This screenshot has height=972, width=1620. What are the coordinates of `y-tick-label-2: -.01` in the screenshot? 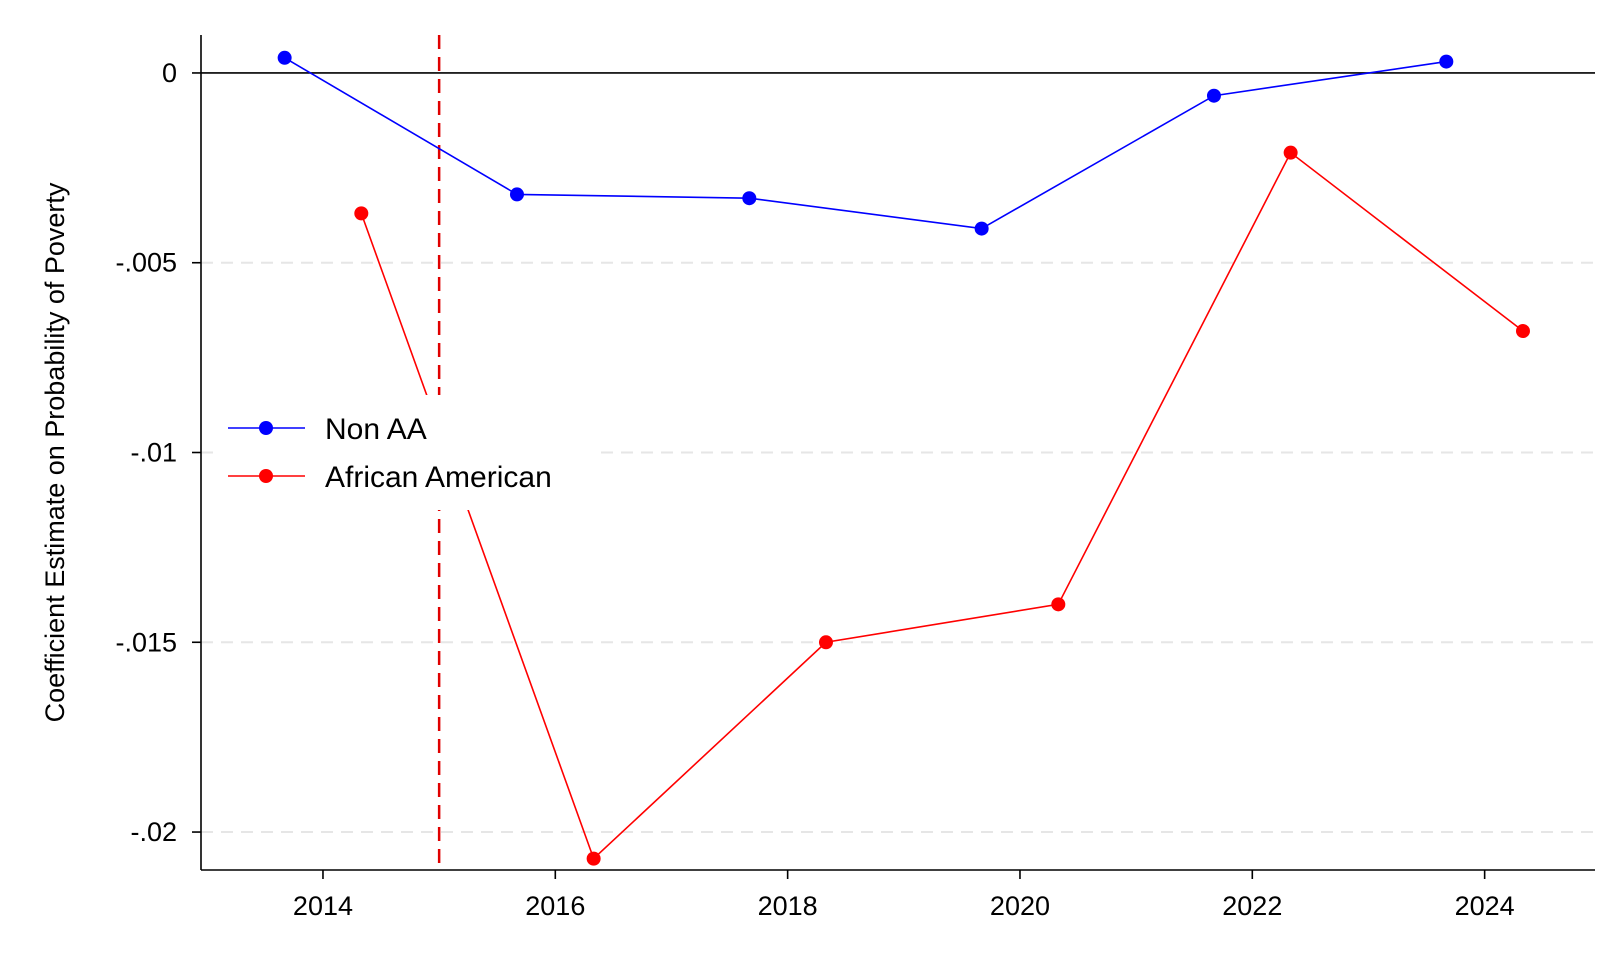 It's located at (153, 453).